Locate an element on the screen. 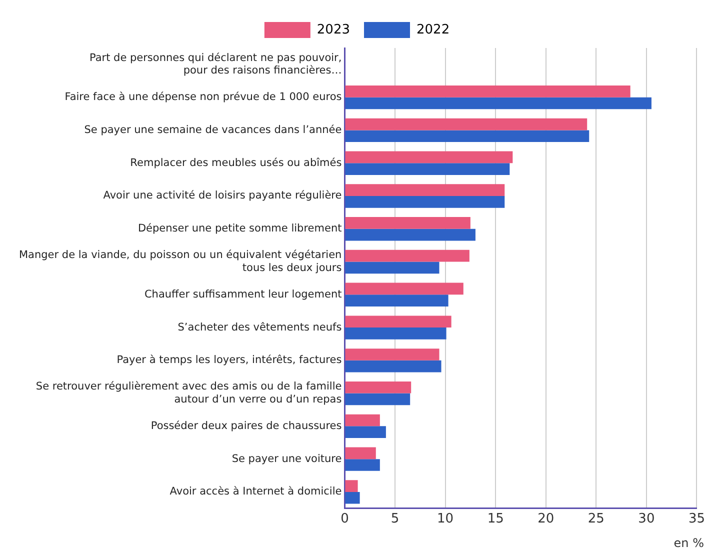  y-tick-label: Avoir une activité de loisirs payante régulière is located at coordinates (222, 196).